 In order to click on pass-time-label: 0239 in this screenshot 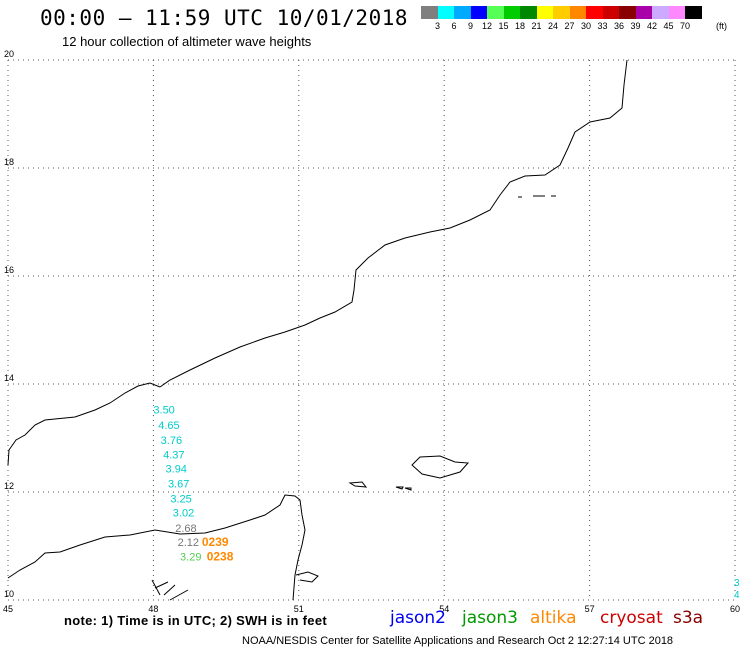, I will do `click(215, 542)`.